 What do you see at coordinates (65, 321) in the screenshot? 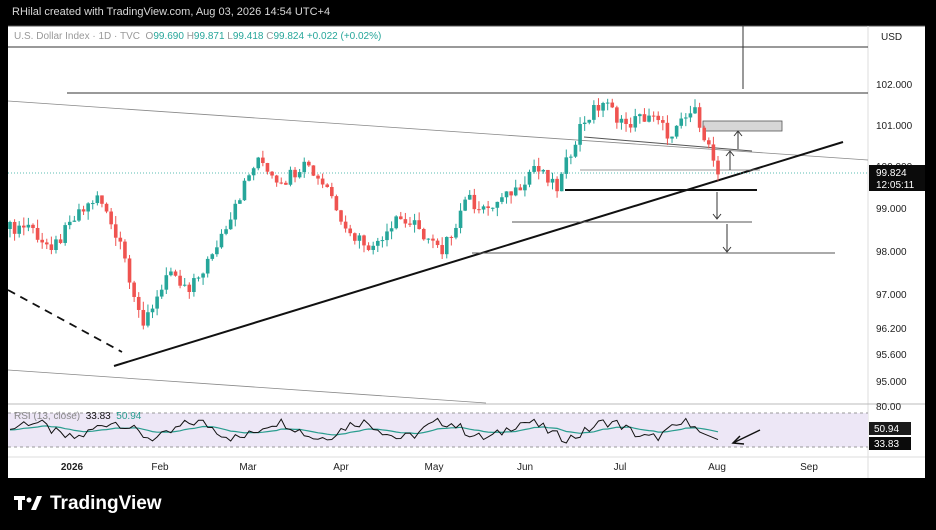
I see `dashed-trend-line` at bounding box center [65, 321].